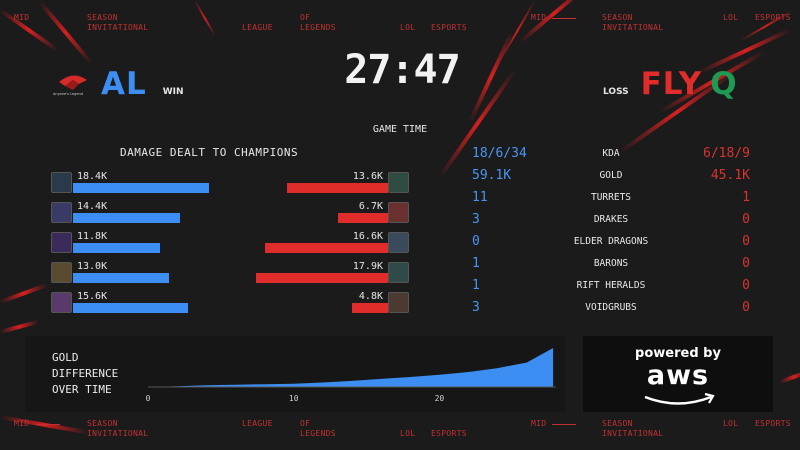 This screenshot has width=800, height=450. What do you see at coordinates (492, 175) in the screenshot?
I see `blue-stat-value: 59.1K` at bounding box center [492, 175].